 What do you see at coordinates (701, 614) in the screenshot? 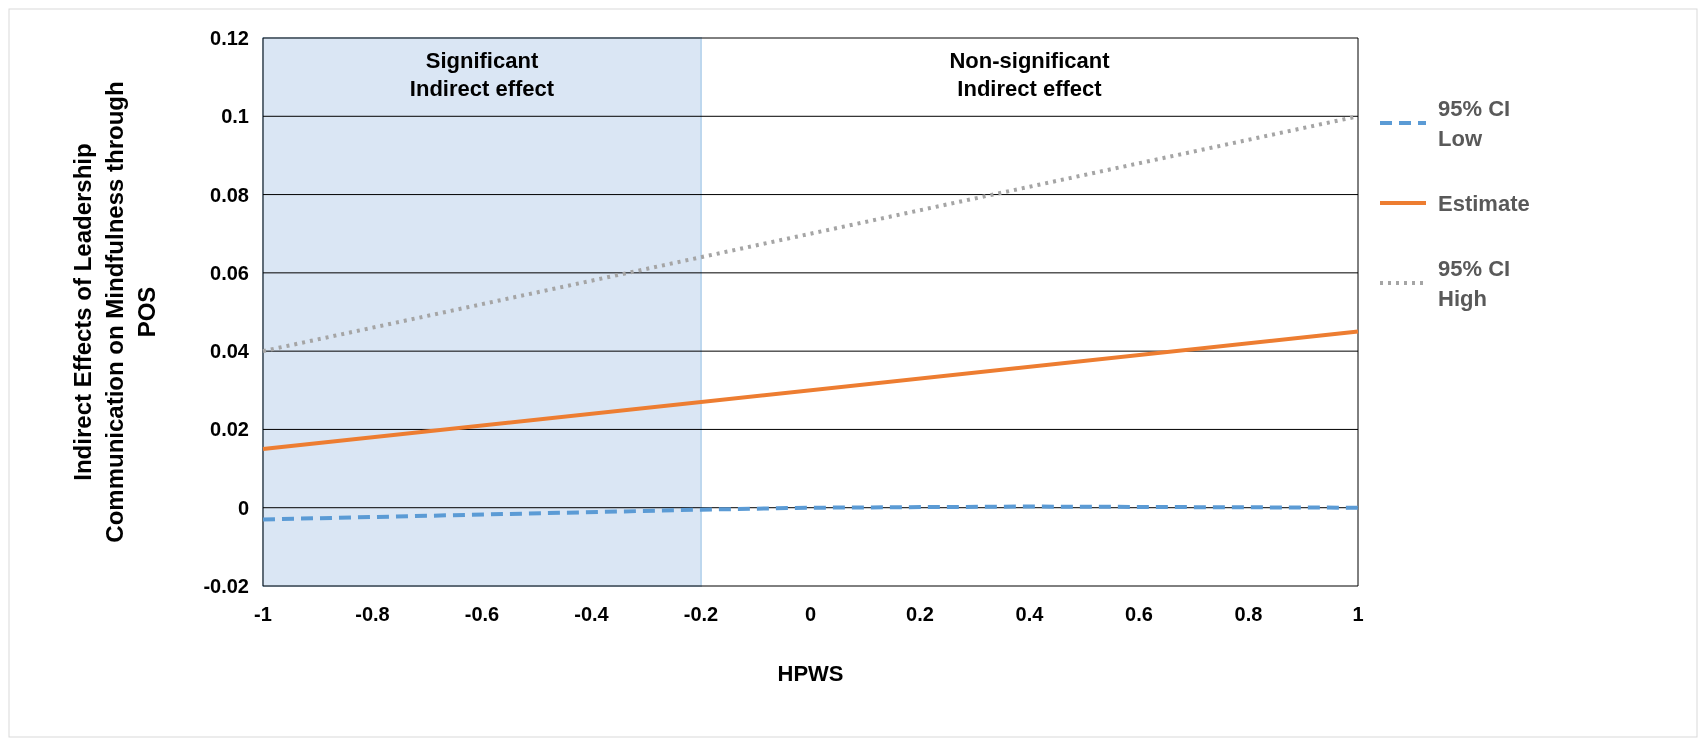
I see `x-tick-label: -0.2` at bounding box center [701, 614].